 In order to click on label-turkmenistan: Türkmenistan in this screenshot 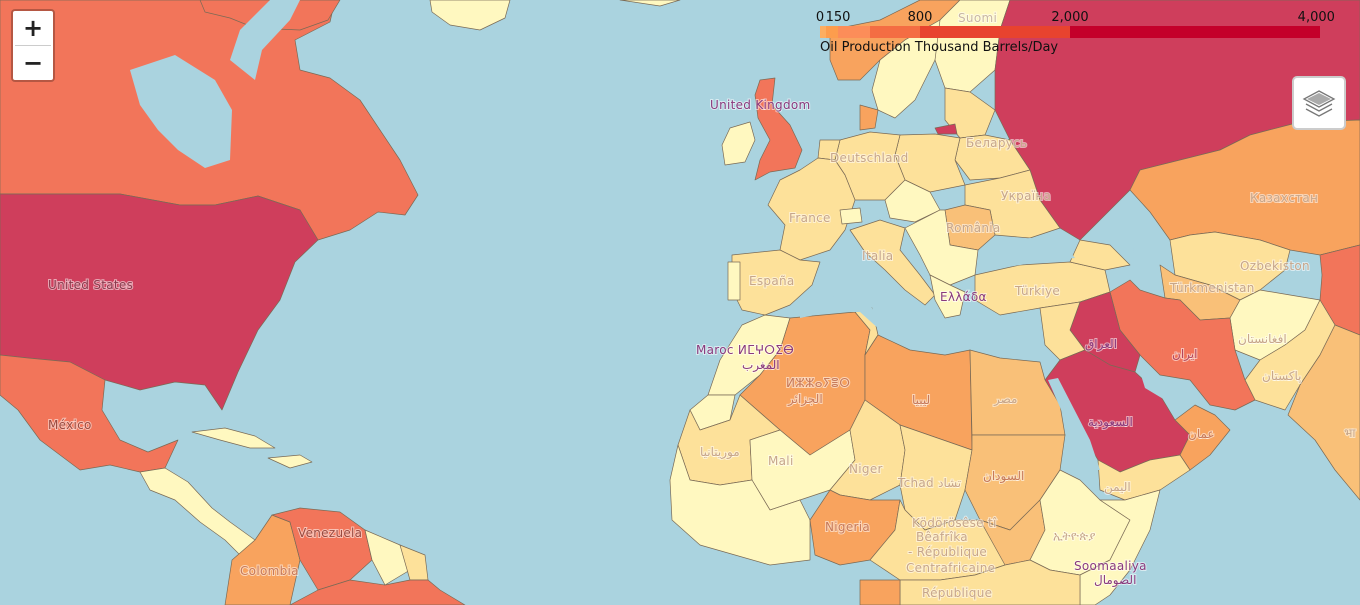, I will do `click(1212, 288)`.